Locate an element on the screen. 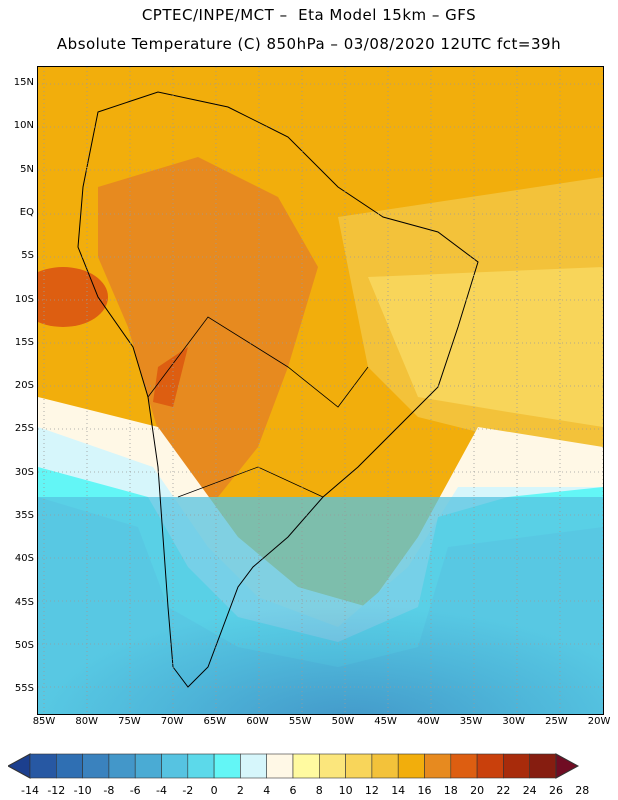 The height and width of the screenshot is (800, 618). colorbar-label: -14 is located at coordinates (30, 790).